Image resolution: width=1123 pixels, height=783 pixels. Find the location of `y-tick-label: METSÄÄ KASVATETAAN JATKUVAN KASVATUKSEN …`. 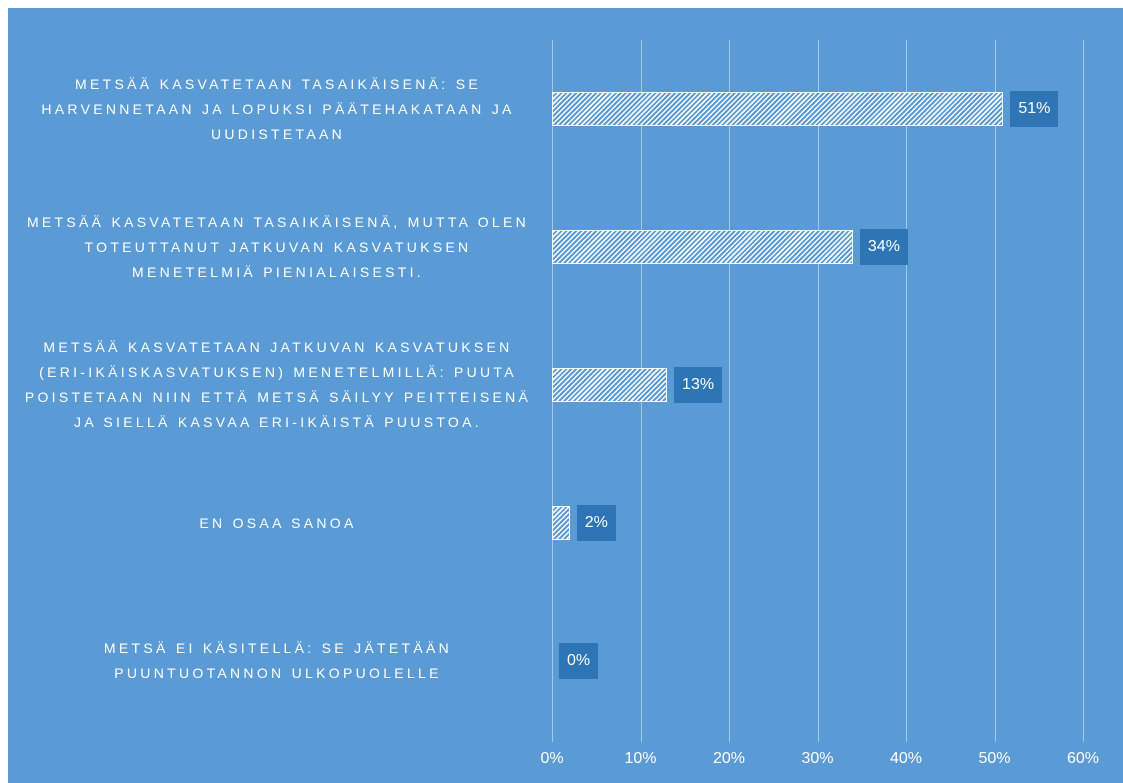

y-tick-label: METSÄÄ KASVATETAAN JATKUVAN KASVATUKSEN … is located at coordinates (278, 384).